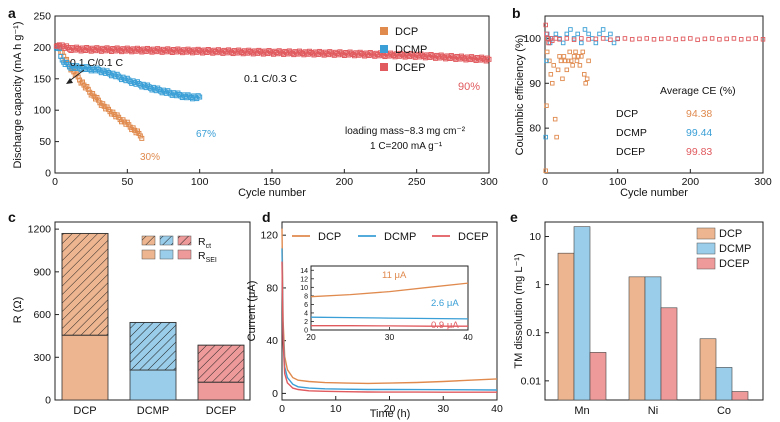 This screenshot has height=422, width=780. I want to click on inset-y-tick-label-0: 0, so click(306, 331).